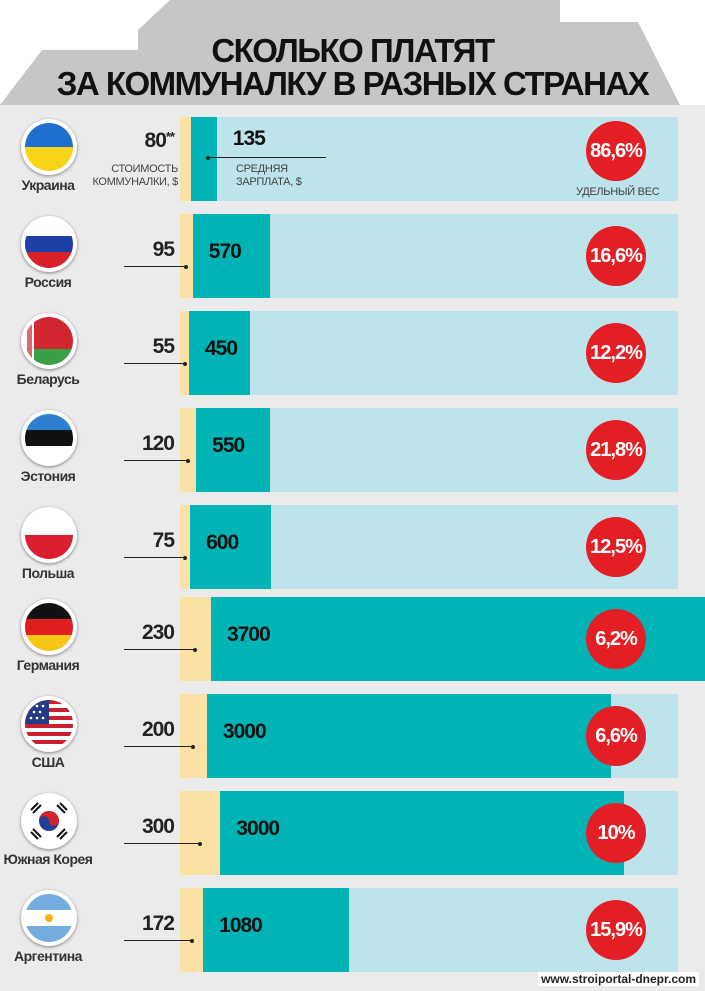 The width and height of the screenshot is (705, 991). What do you see at coordinates (49, 627) in the screenshot?
I see `germany-flag-icon` at bounding box center [49, 627].